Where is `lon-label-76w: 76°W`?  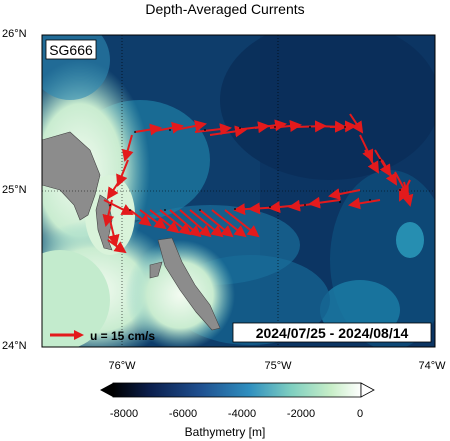 lon-label-76w: 76°W is located at coordinates (122, 366).